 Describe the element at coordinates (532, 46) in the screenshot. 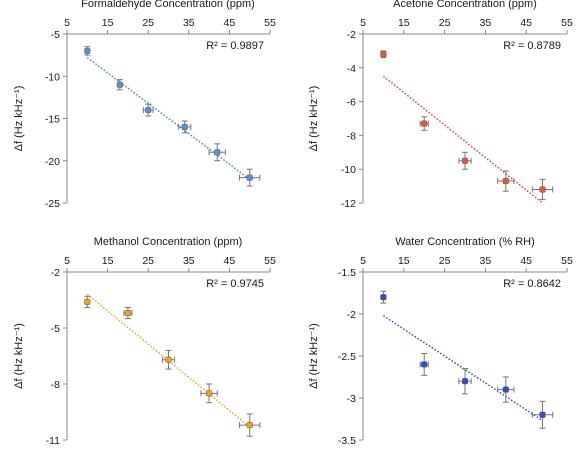

I see `r-squared-label: R² = 0.8789` at that location.